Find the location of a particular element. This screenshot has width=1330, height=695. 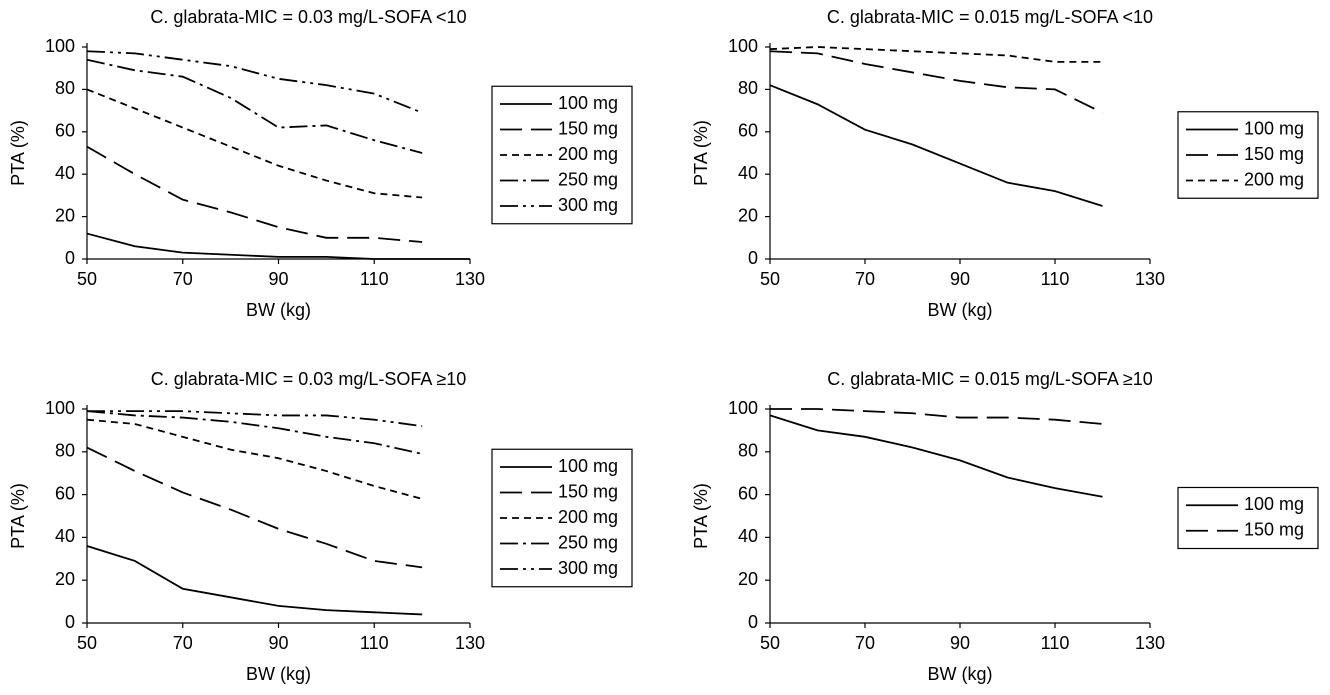

chart-title: C. glabrata-MIC = 0.03 mg/L-SOFA <10 is located at coordinates (308, 17).